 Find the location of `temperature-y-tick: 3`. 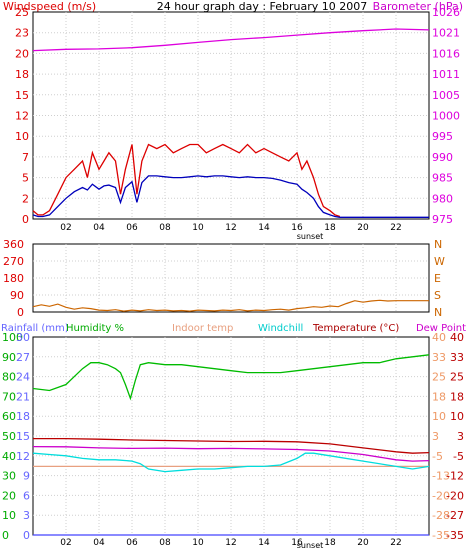

temperature-y-tick: 3 is located at coordinates (460, 436).